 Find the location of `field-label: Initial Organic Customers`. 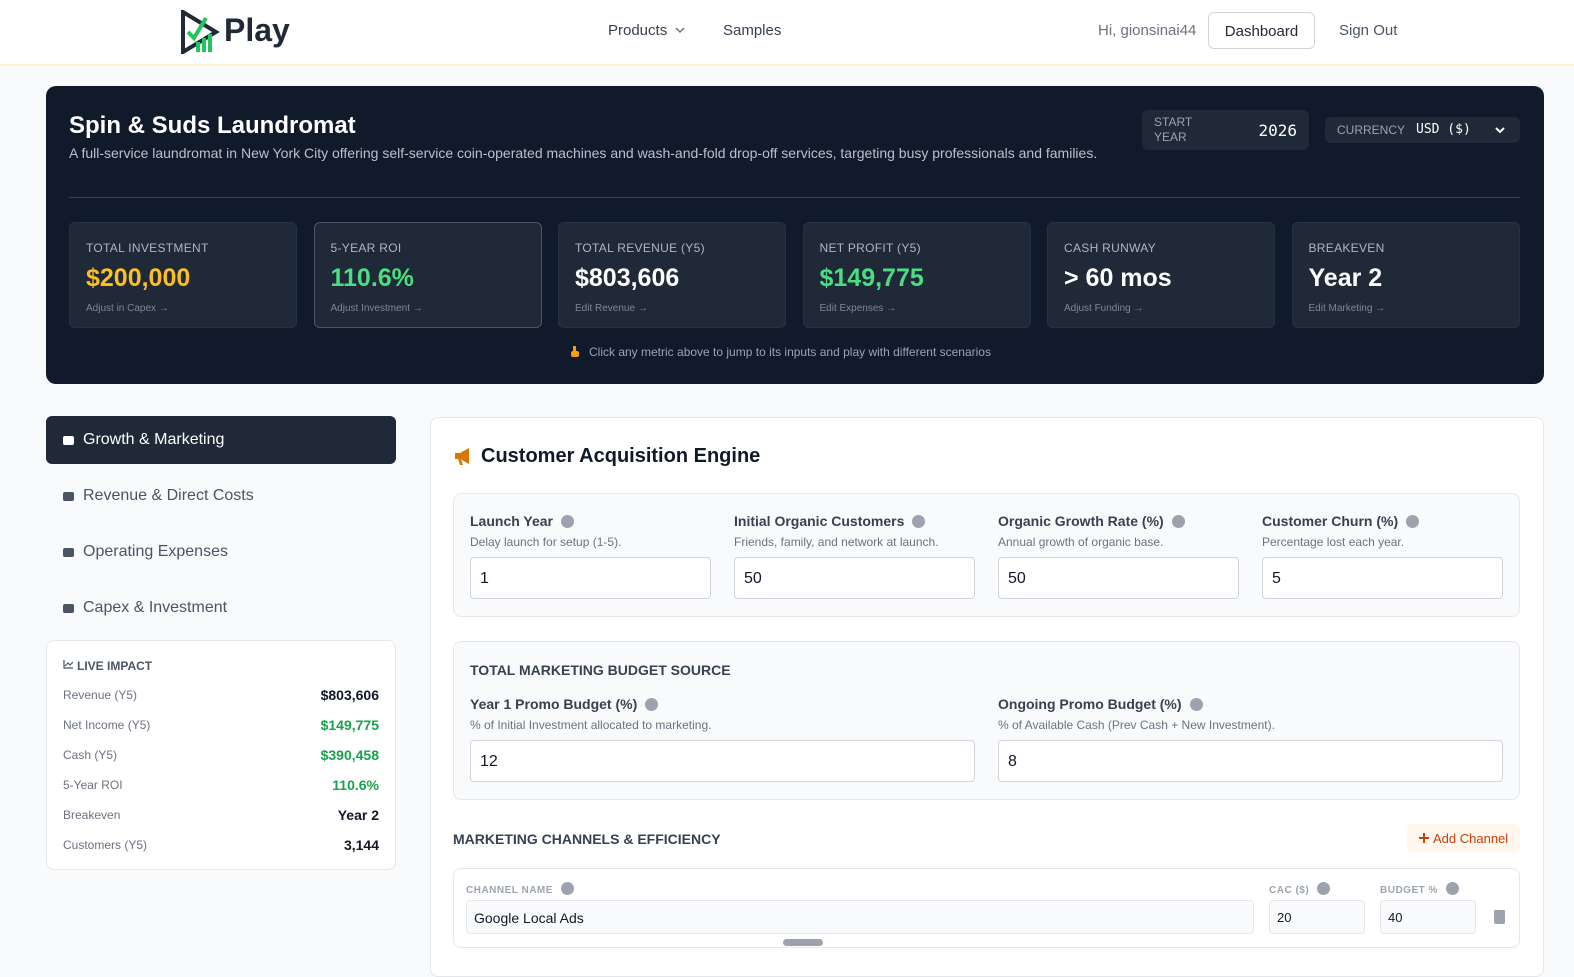

field-label: Initial Organic Customers is located at coordinates (830, 521).